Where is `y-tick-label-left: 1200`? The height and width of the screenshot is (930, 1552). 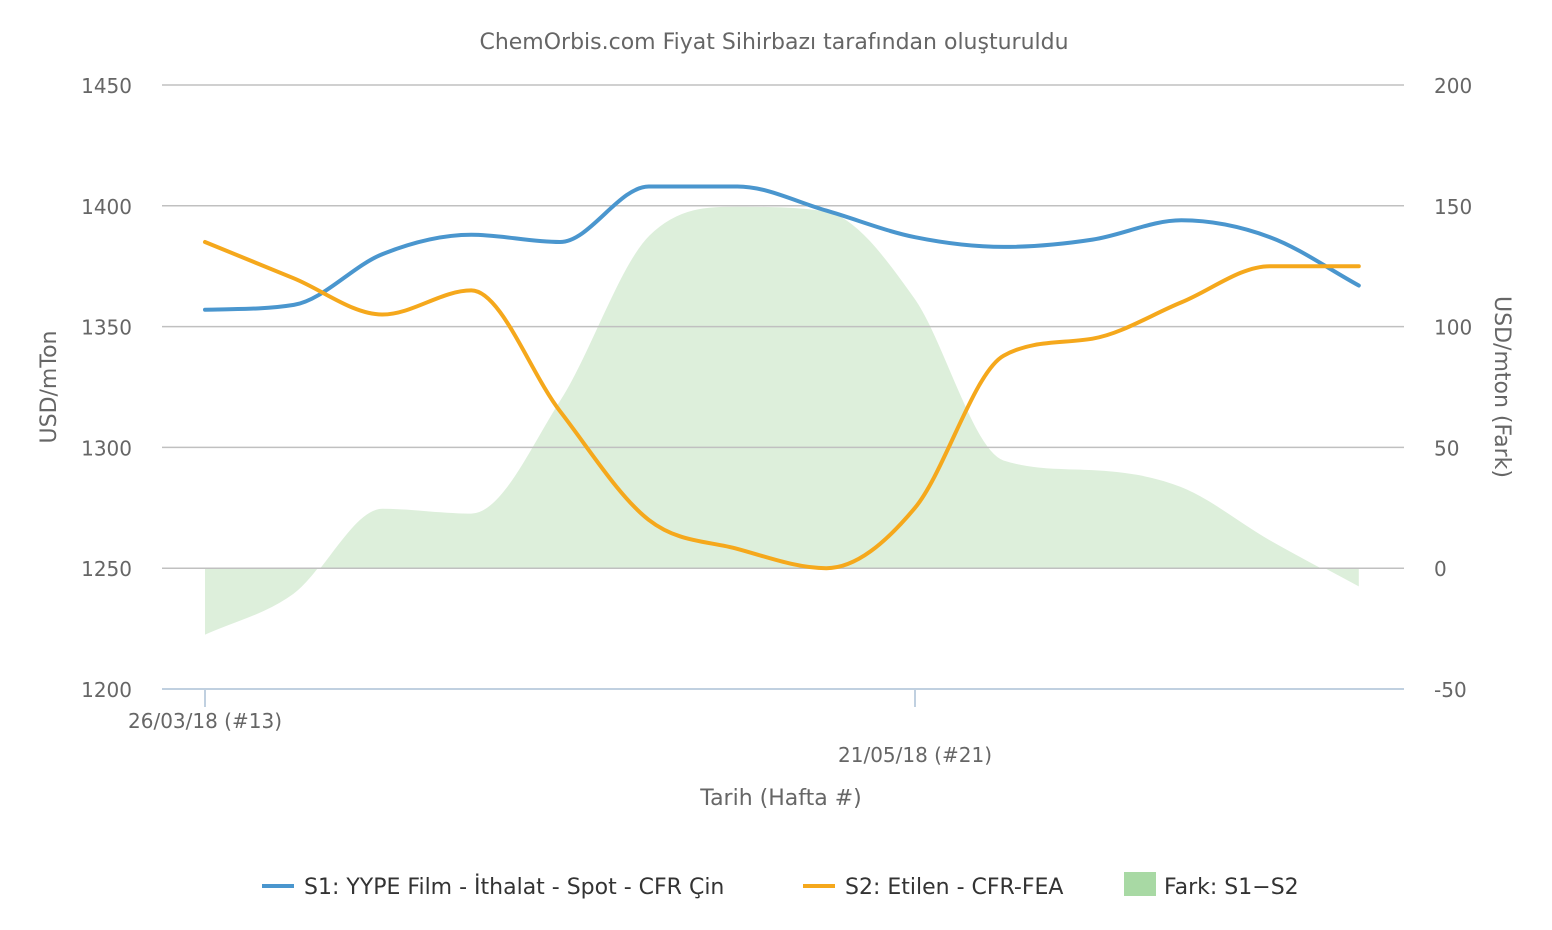 y-tick-label-left: 1200 is located at coordinates (106, 690).